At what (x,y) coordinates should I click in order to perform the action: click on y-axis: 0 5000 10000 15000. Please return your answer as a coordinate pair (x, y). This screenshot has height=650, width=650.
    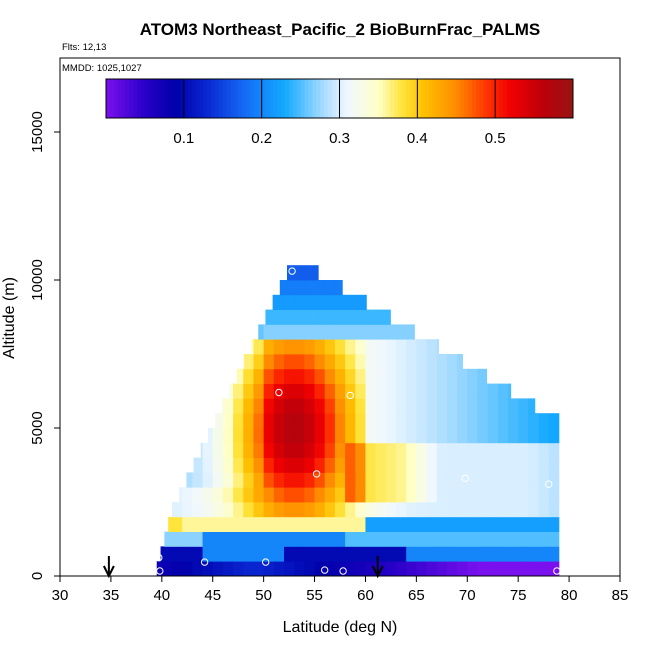
    Looking at the image, I should click on (44, 345).